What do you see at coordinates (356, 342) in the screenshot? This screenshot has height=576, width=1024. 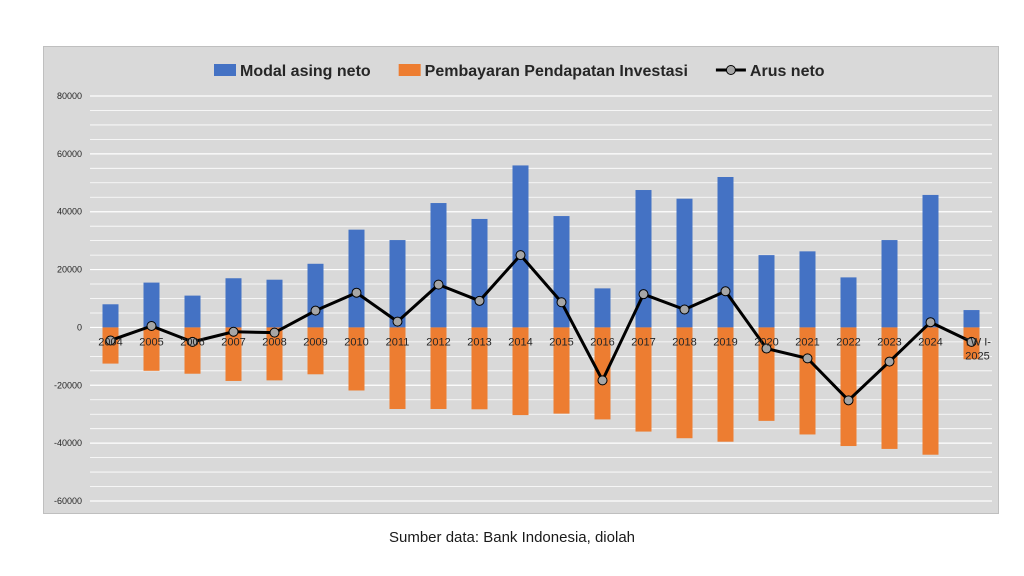 I see `x-tick-label: 2010` at bounding box center [356, 342].